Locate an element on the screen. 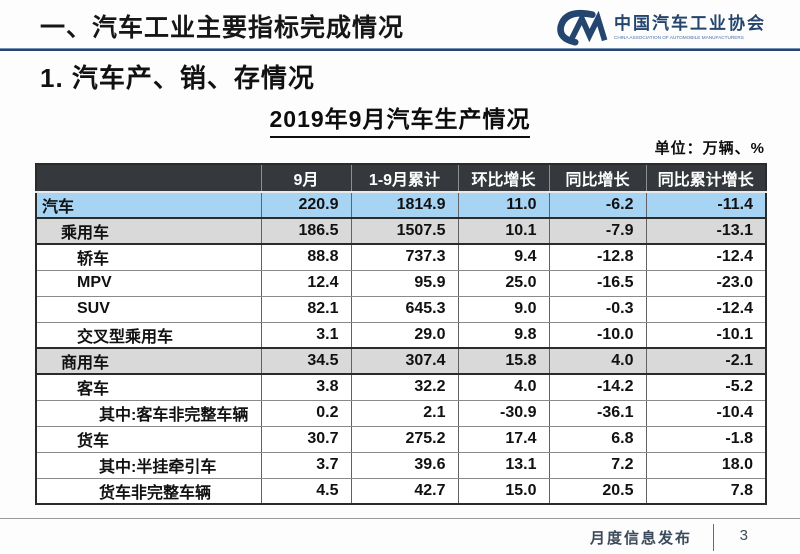 Image resolution: width=800 pixels, height=554 pixels. value-cell: 30.7 is located at coordinates (305, 439).